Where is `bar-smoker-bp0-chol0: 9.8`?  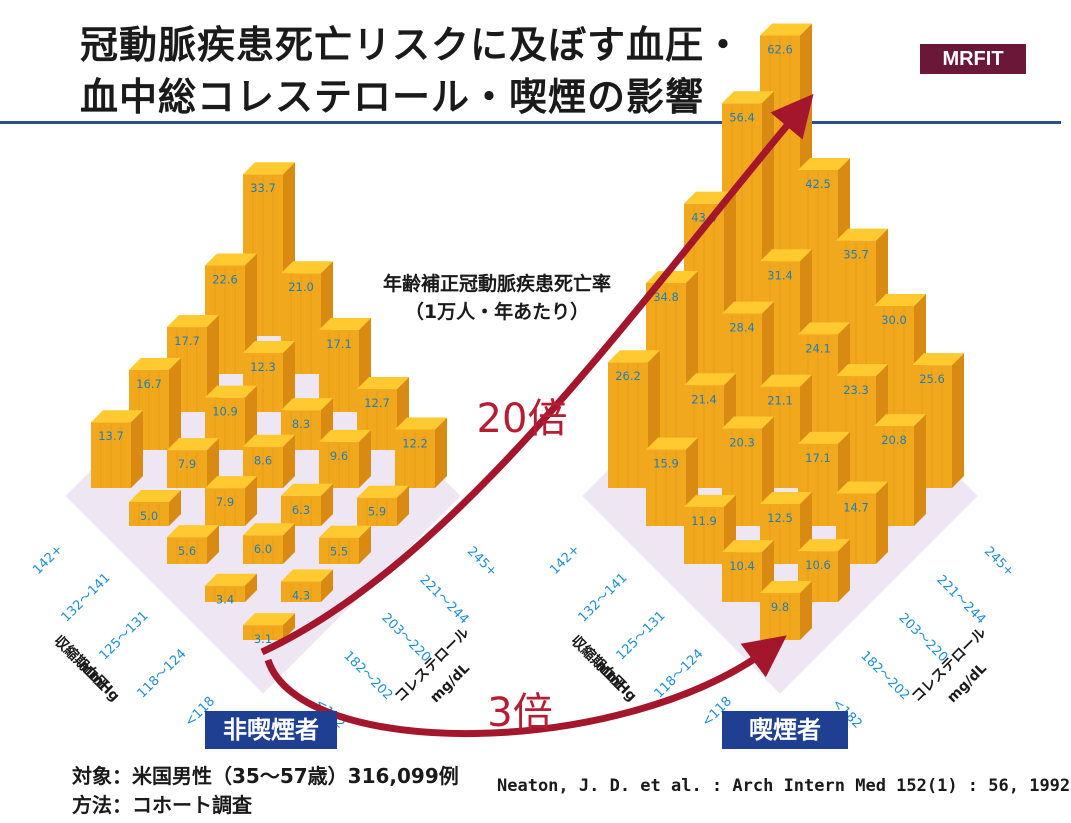 bar-smoker-bp0-chol0: 9.8 is located at coordinates (786, 610).